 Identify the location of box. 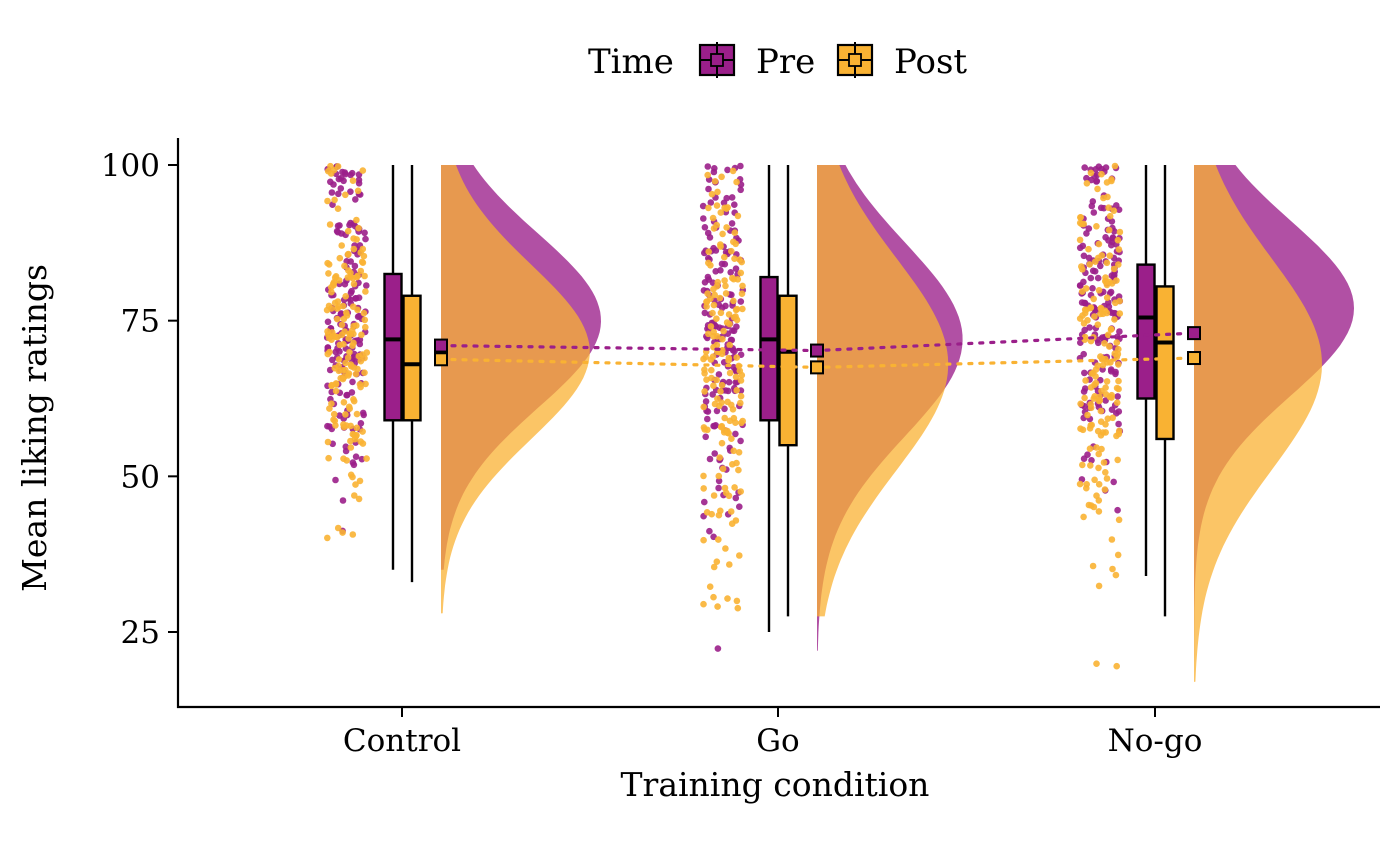
(412, 358).